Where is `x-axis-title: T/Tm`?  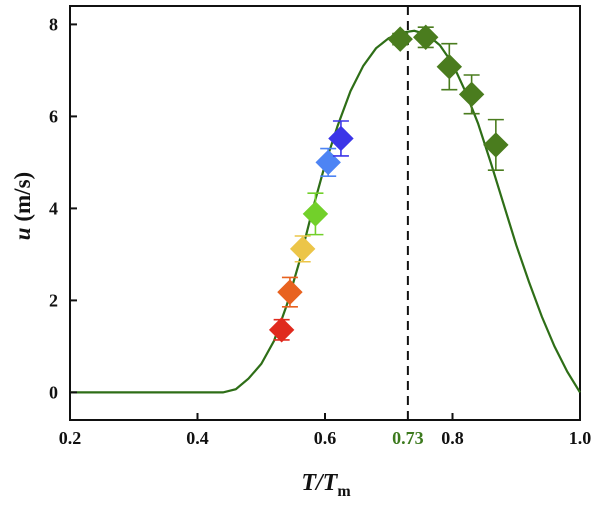 x-axis-title: T/Tm is located at coordinates (326, 485).